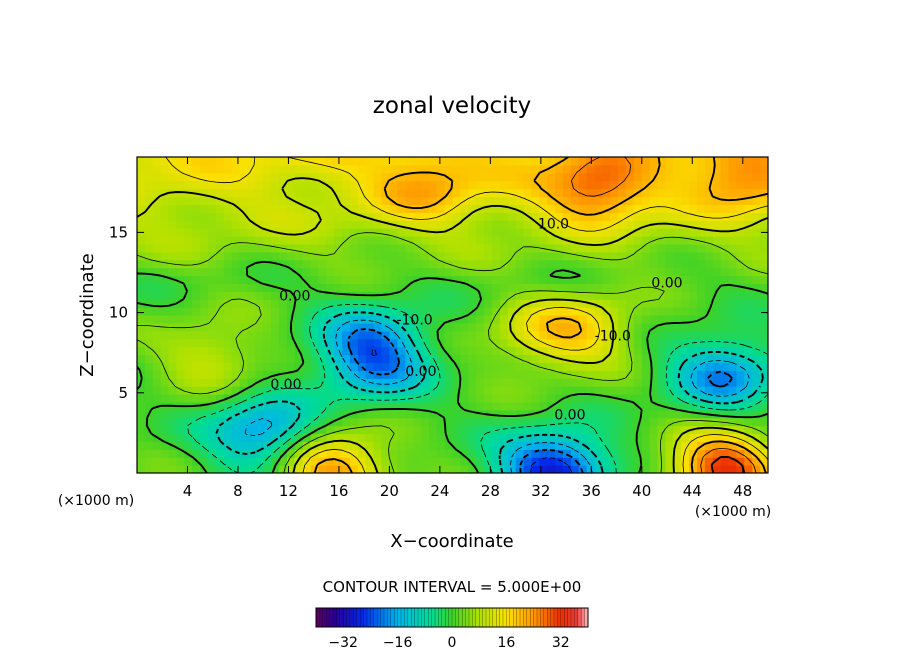 The height and width of the screenshot is (654, 904). What do you see at coordinates (389, 491) in the screenshot?
I see `x-tick-label: 20` at bounding box center [389, 491].